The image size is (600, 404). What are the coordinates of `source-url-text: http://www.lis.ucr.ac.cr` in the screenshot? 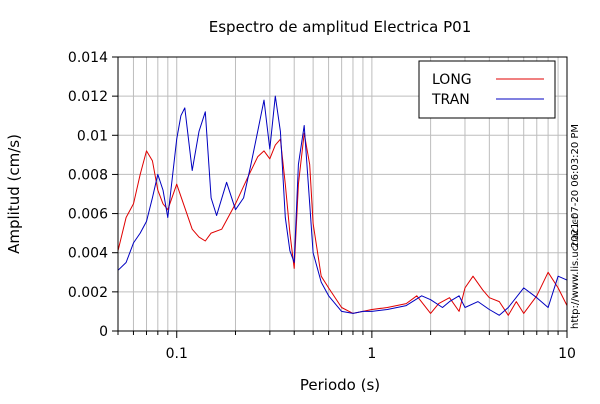 It's located at (575, 271).